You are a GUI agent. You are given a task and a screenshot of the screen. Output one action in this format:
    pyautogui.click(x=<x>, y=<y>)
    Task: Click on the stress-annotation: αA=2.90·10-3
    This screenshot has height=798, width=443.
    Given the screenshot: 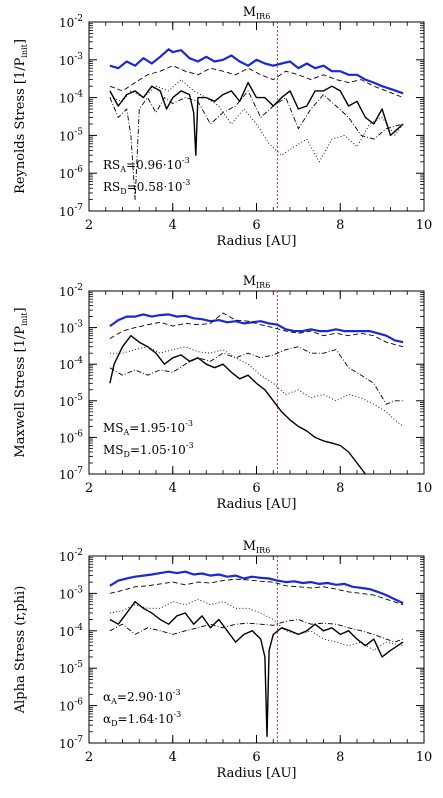 What is the action you would take?
    pyautogui.click(x=142, y=697)
    